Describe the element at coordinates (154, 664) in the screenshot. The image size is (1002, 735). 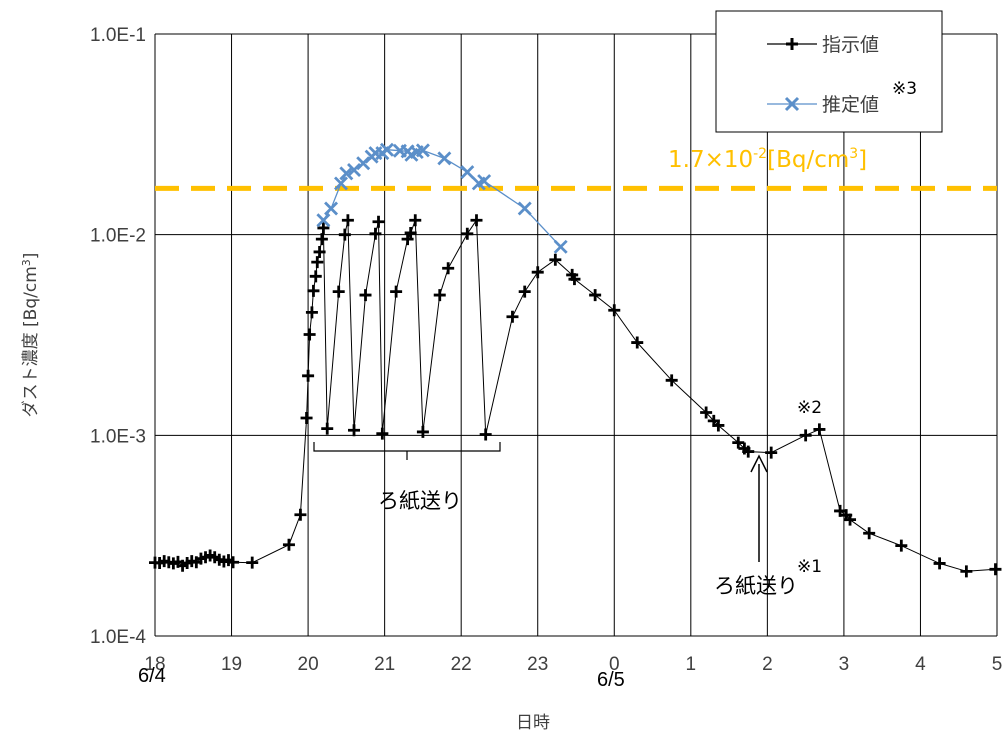
I see `x-tick-label: 18` at that location.